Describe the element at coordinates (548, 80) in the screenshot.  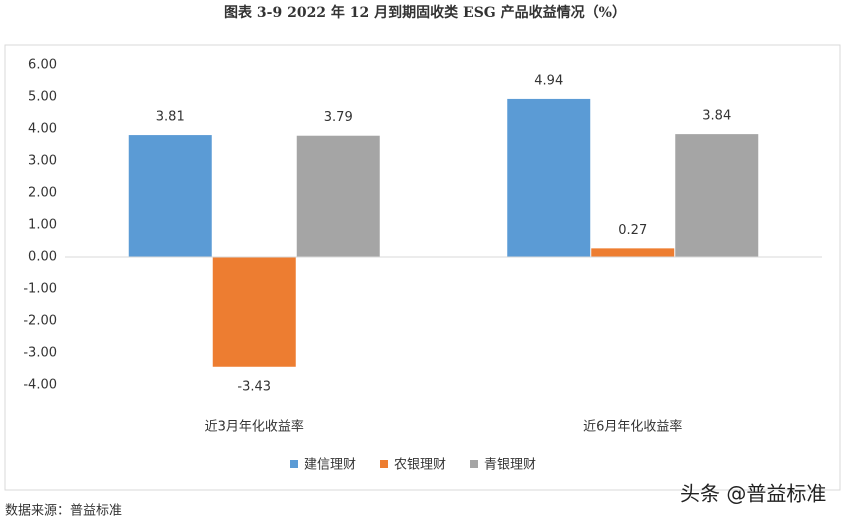
I see `value-label: 4.94` at that location.